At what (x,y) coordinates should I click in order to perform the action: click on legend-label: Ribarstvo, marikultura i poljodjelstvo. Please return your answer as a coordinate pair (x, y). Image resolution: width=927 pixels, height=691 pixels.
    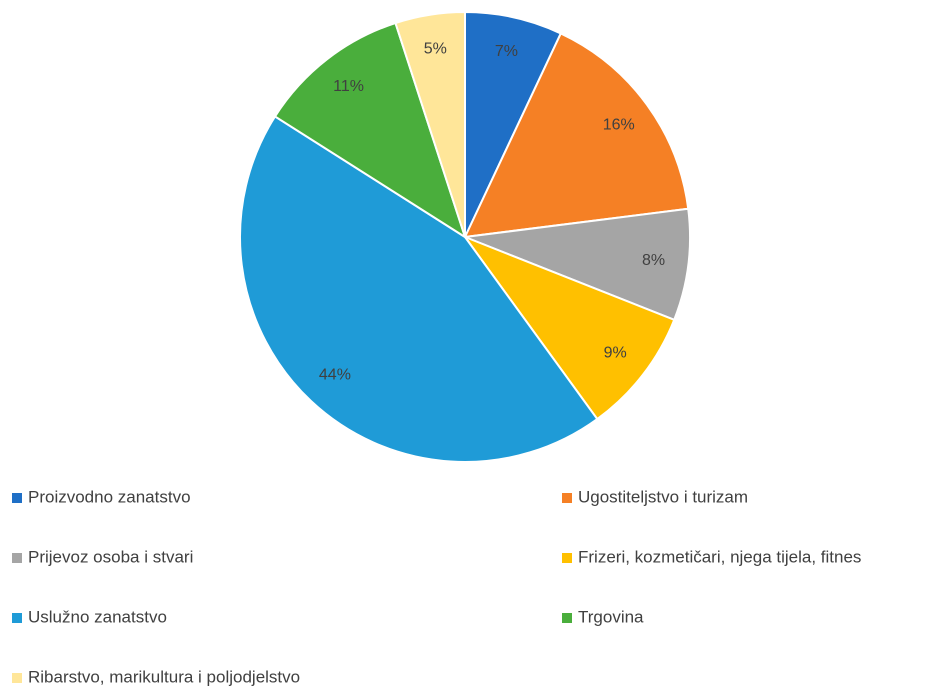
    Looking at the image, I should click on (164, 676).